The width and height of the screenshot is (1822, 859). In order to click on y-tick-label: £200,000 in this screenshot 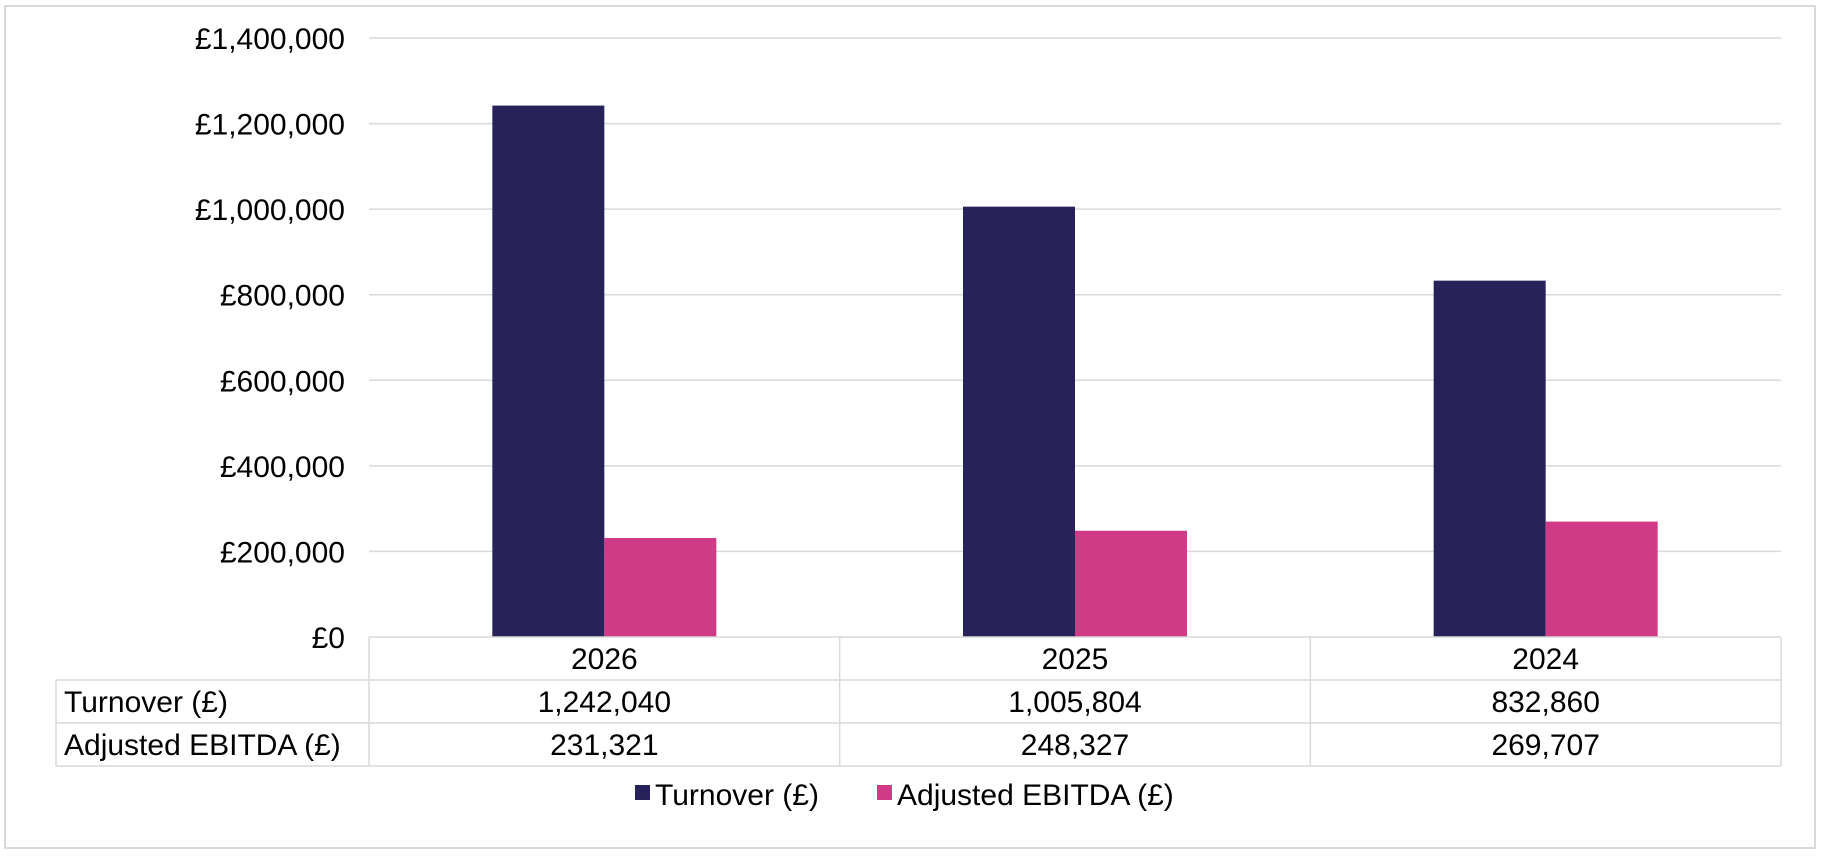, I will do `click(282, 552)`.